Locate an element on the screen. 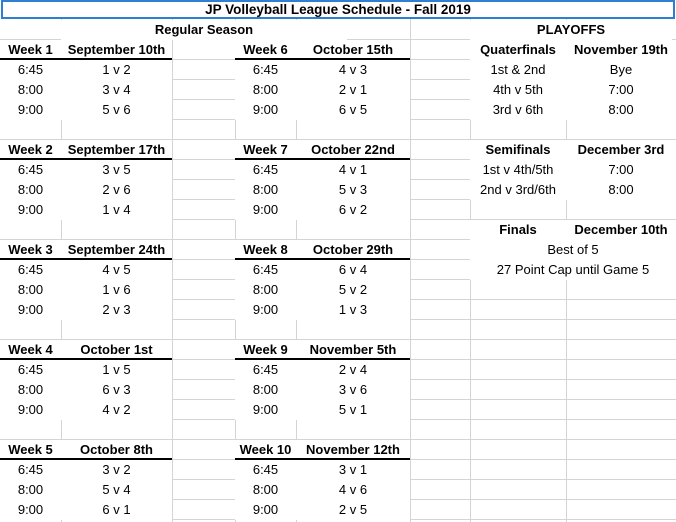 The width and height of the screenshot is (676, 522). game-matchup: 5 v 6 is located at coordinates (116, 110).